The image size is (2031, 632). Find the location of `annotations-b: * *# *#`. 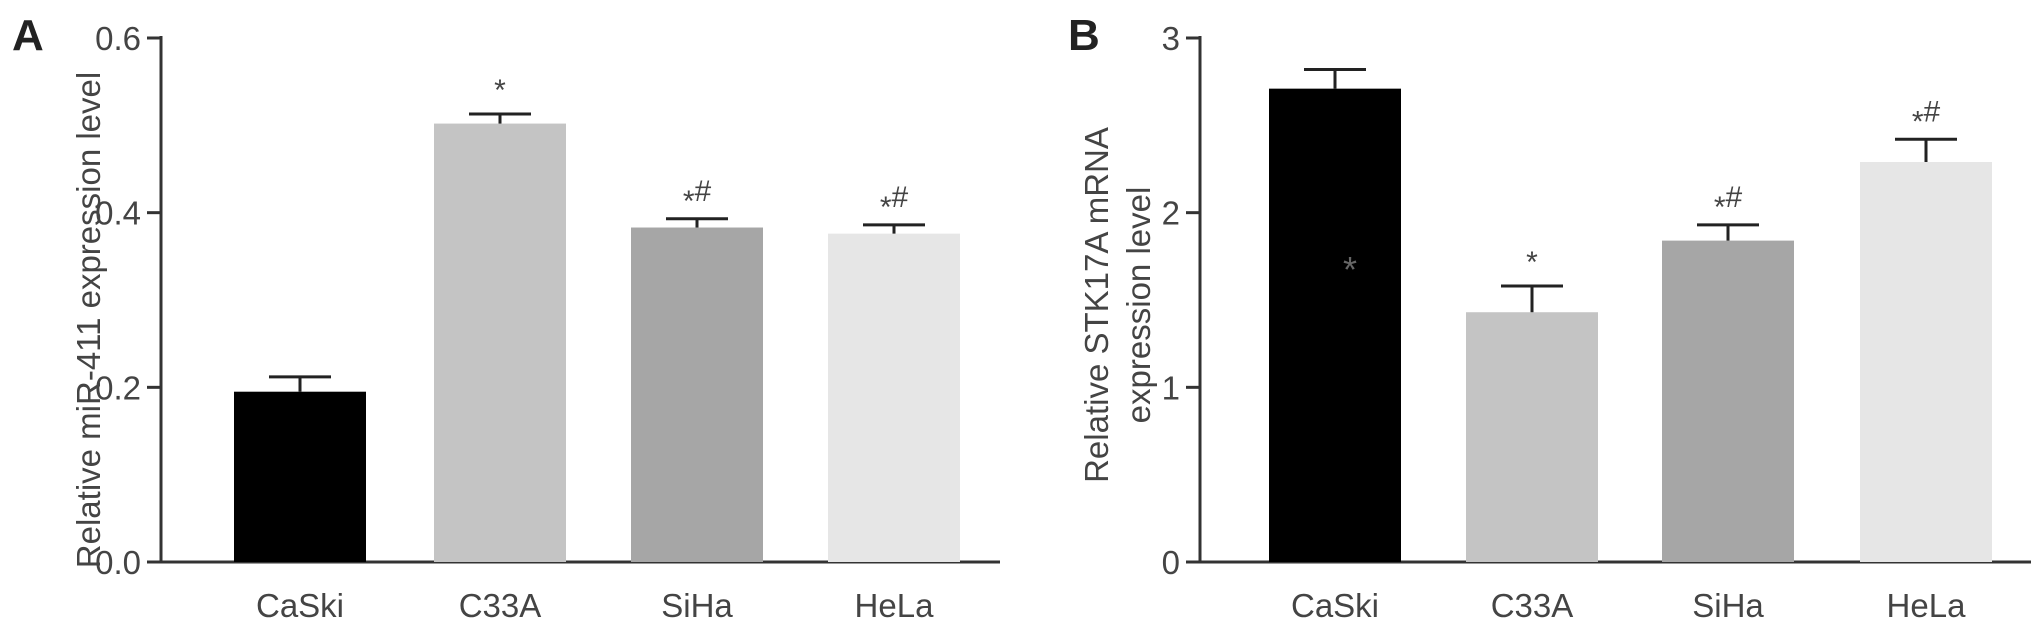

annotations-b: * *# *# is located at coordinates (1733, 187).